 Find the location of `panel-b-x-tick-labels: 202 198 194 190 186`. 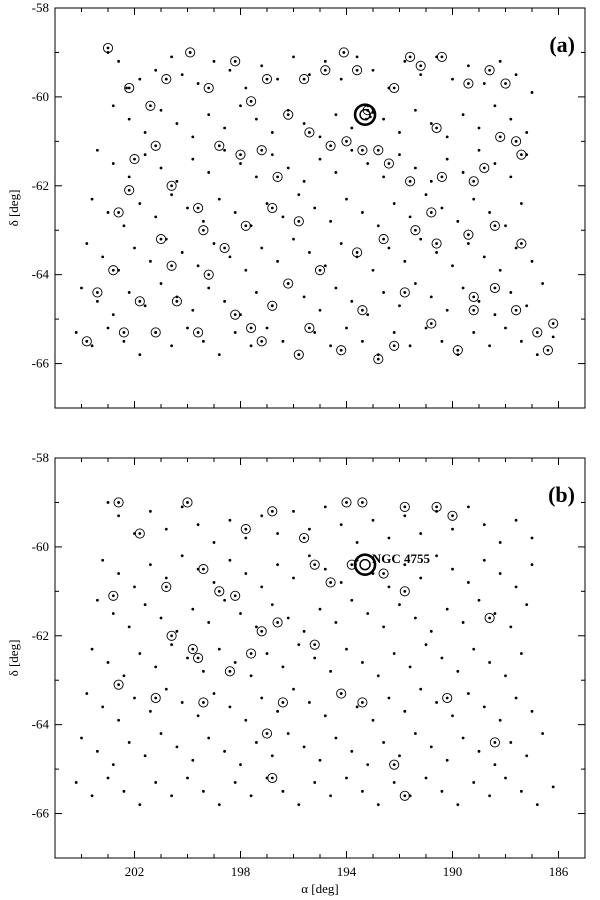

panel-b-x-tick-labels: 202 198 194 190 186 is located at coordinates (347, 871).